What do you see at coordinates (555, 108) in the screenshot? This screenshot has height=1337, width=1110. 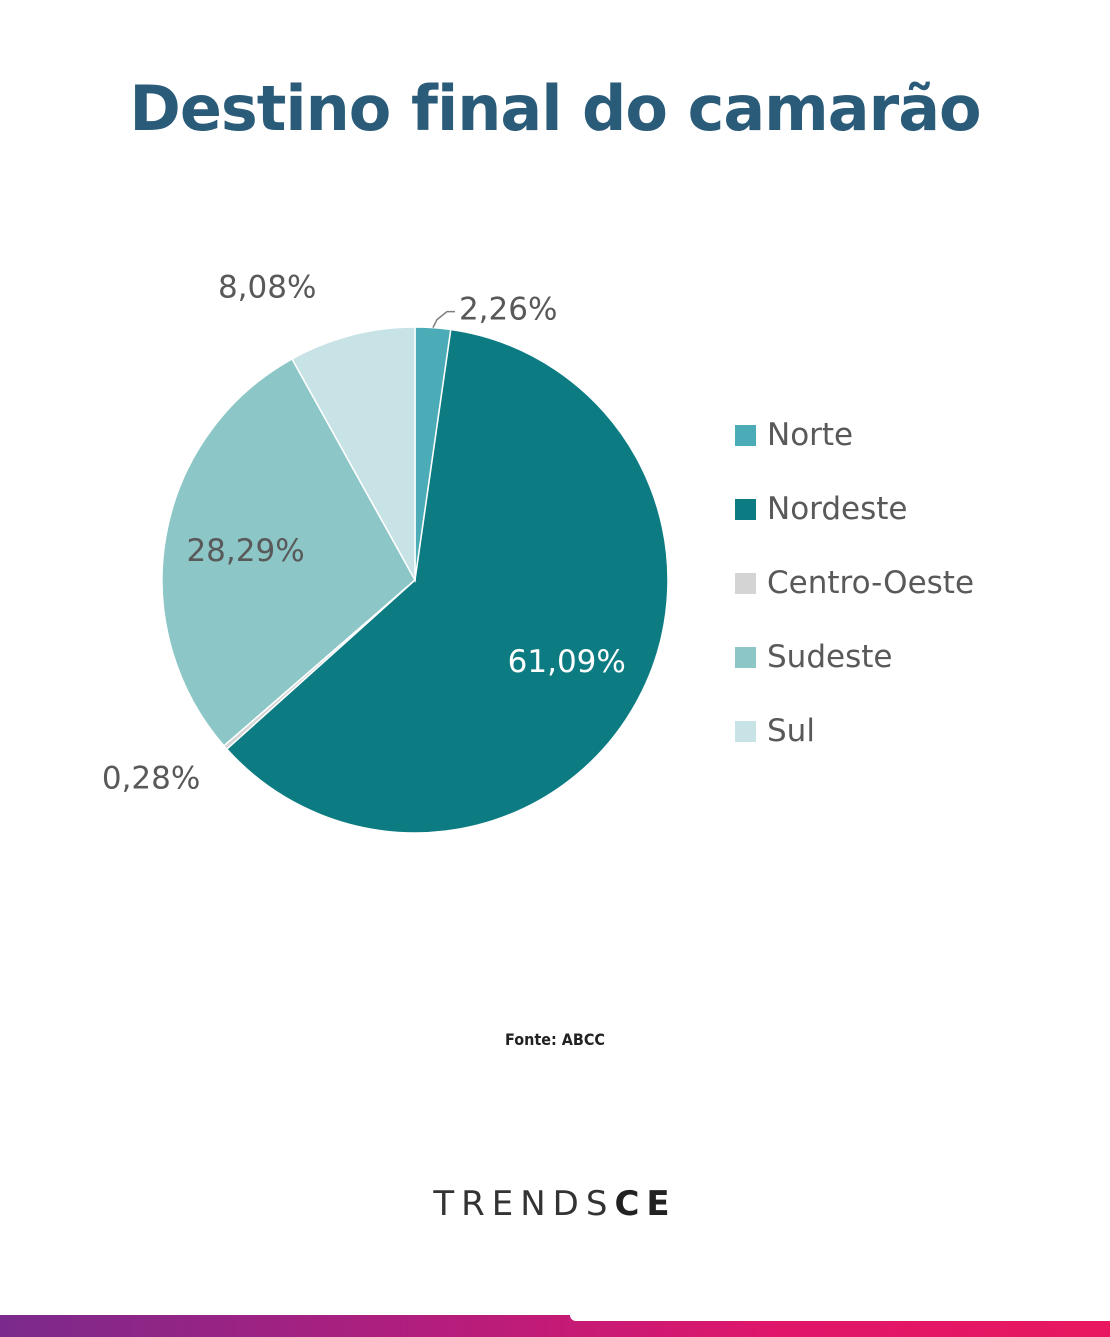 I see `chart-title: Destino final do camarão` at bounding box center [555, 108].